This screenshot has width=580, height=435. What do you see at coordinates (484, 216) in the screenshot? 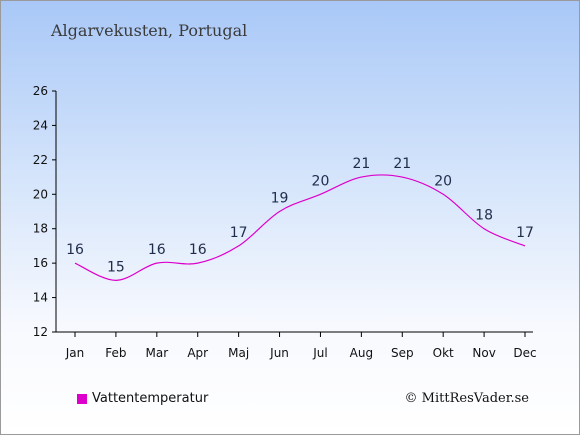
I see `data-label: 18` at bounding box center [484, 216].